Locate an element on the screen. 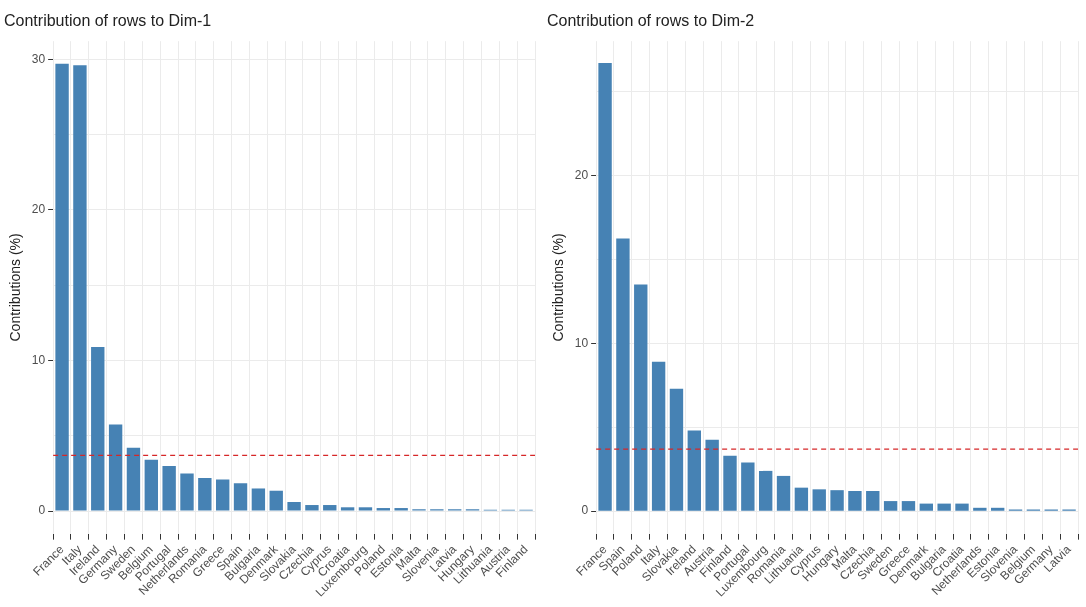 This screenshot has width=1086, height=607. y-tick-label: 30 is located at coordinates (38, 58).